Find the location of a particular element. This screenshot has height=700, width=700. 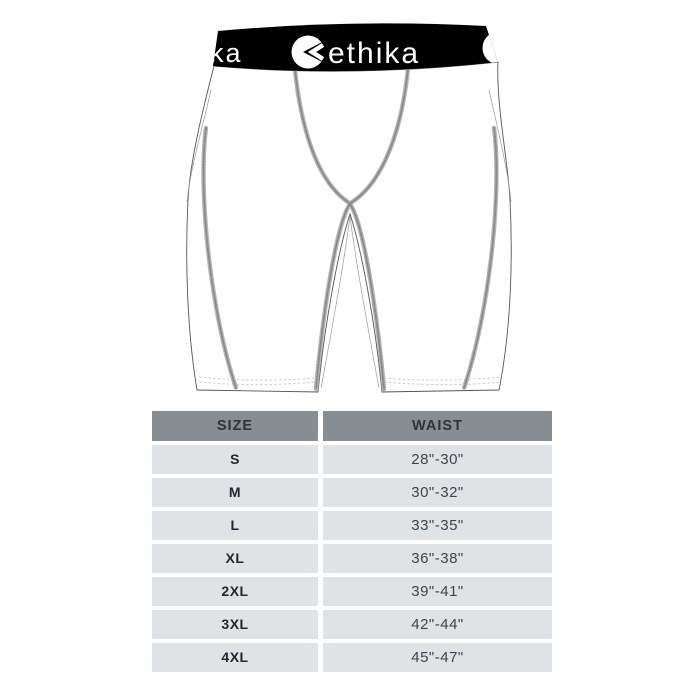

ethika-logo-partial-icon is located at coordinates (490, 48).